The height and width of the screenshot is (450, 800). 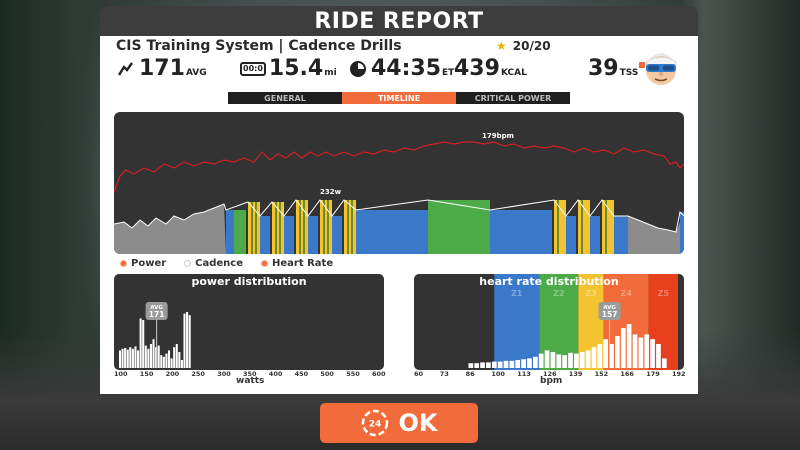 I want to click on legend-cadence: Cadence, so click(x=213, y=263).